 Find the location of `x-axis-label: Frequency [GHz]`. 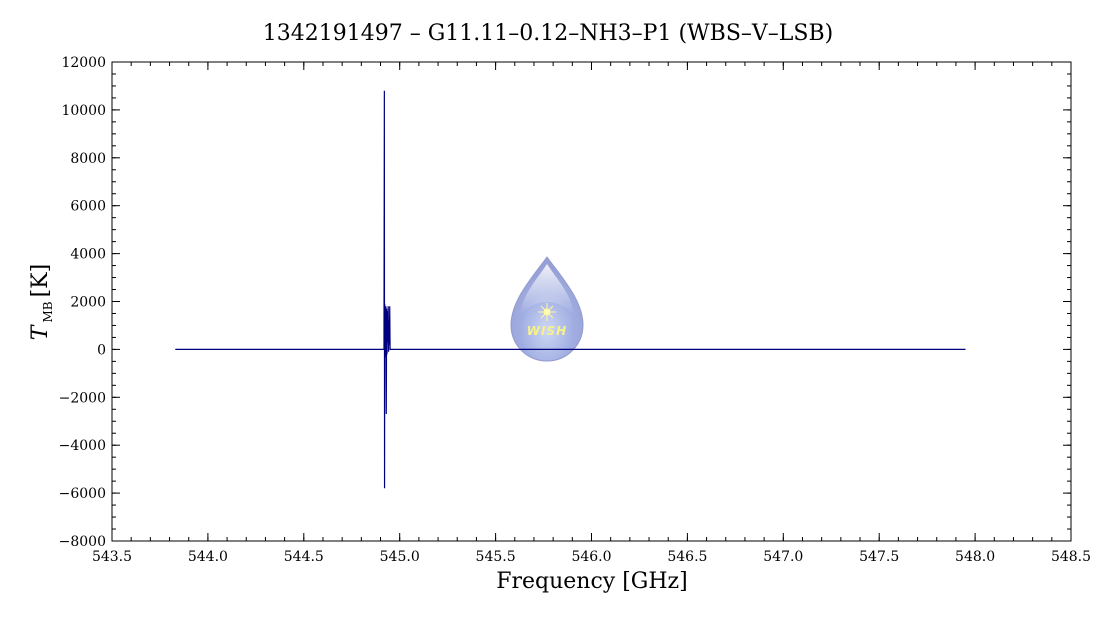

x-axis-label: Frequency [GHz] is located at coordinates (592, 581).